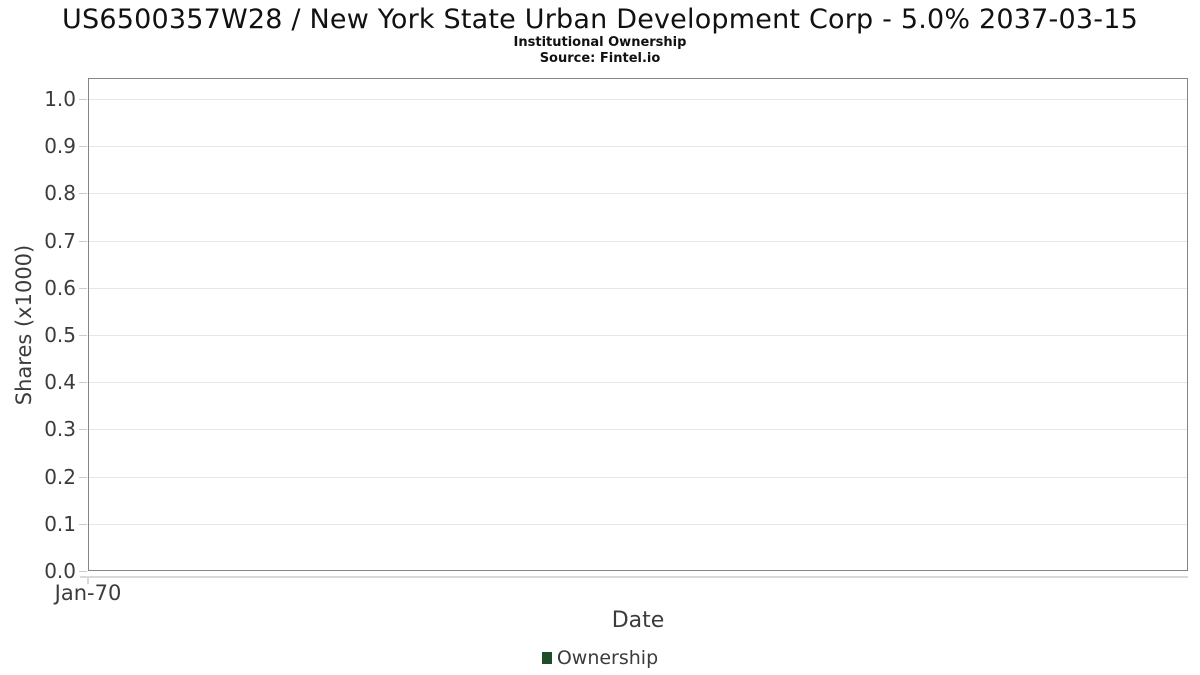 The image size is (1200, 675). I want to click on legend: Ownership, so click(600, 658).